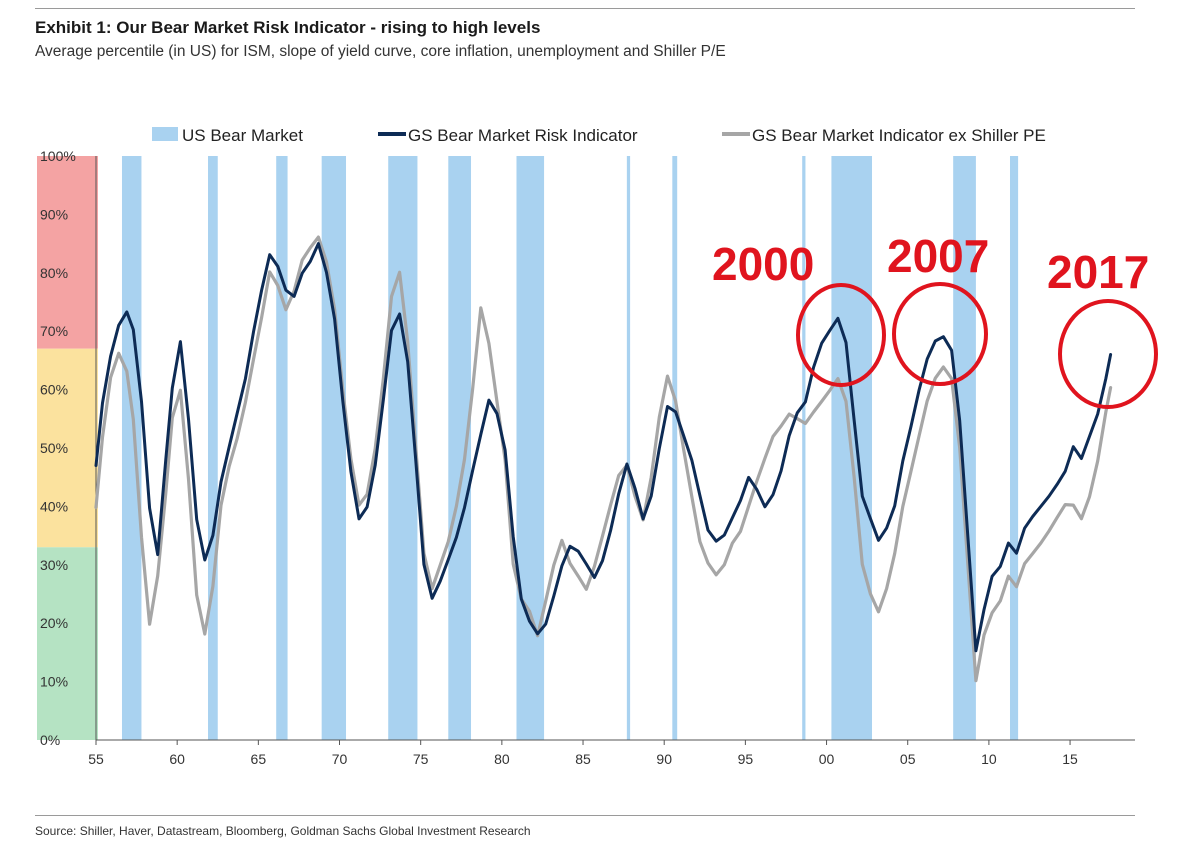 This screenshot has width=1181, height=849. Describe the element at coordinates (940, 334) in the screenshot. I see `annotation-2007-circle` at that location.